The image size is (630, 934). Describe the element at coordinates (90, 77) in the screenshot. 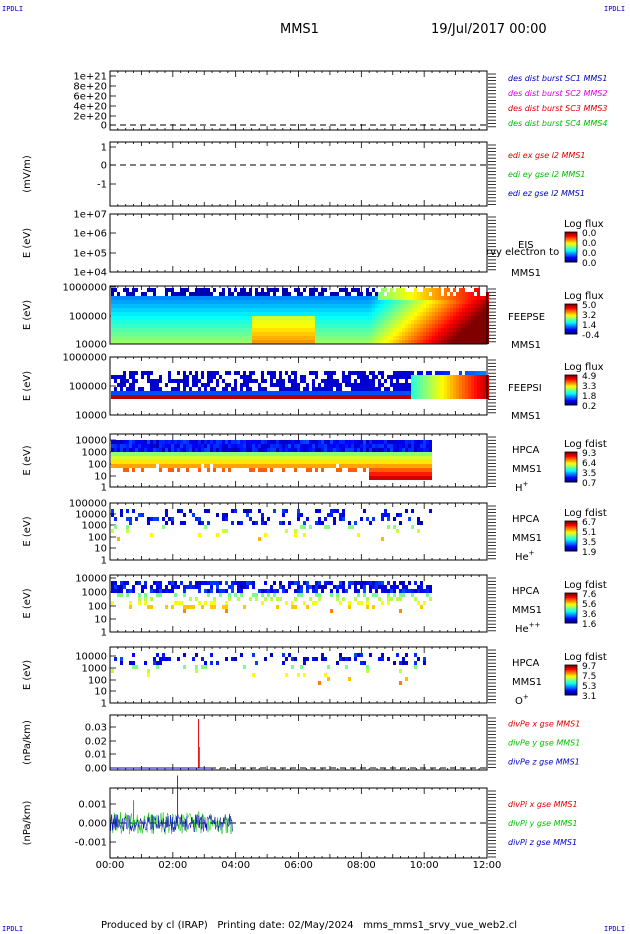

I see `y-tick-label: 1e+21` at that location.